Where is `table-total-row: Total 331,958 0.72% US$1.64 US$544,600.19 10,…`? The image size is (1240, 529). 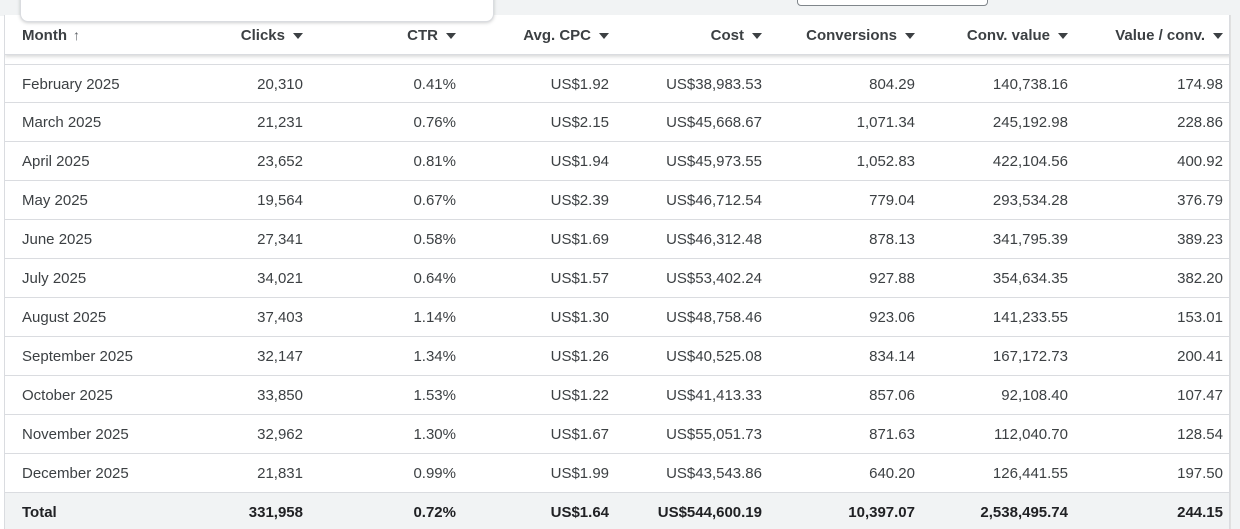
table-total-row: Total 331,958 0.72% US$1.64 US$544,600.19 10,… is located at coordinates (617, 511).